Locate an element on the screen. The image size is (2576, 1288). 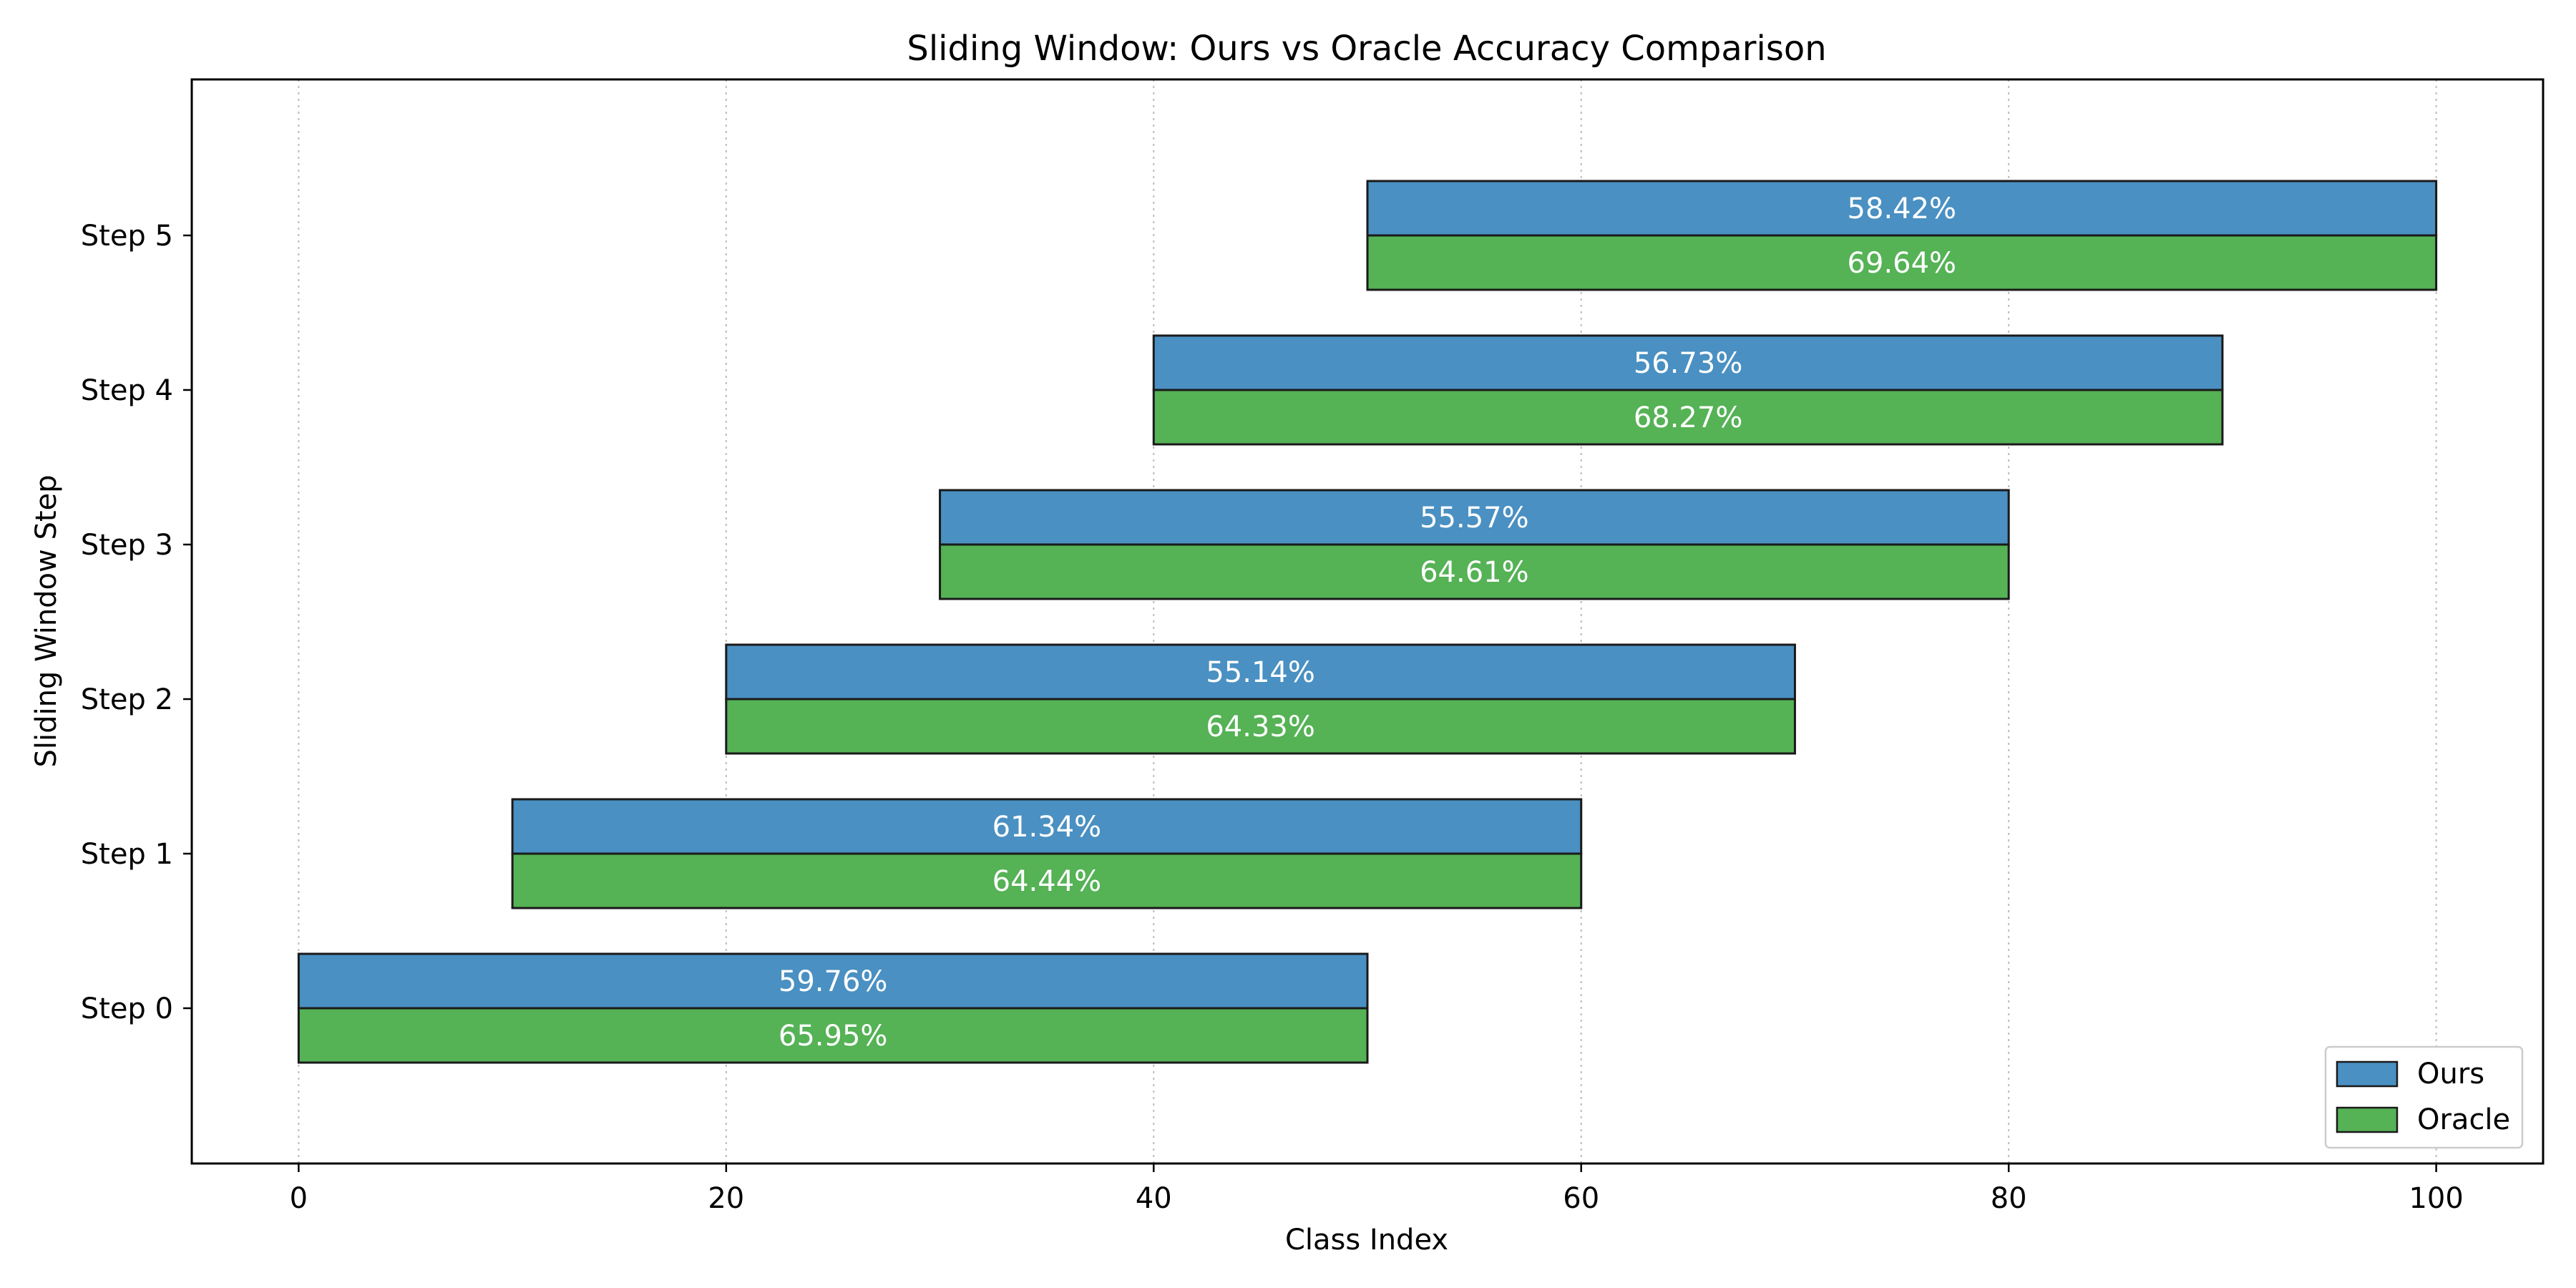
legend: Ours Oracle is located at coordinates (2424, 1097).